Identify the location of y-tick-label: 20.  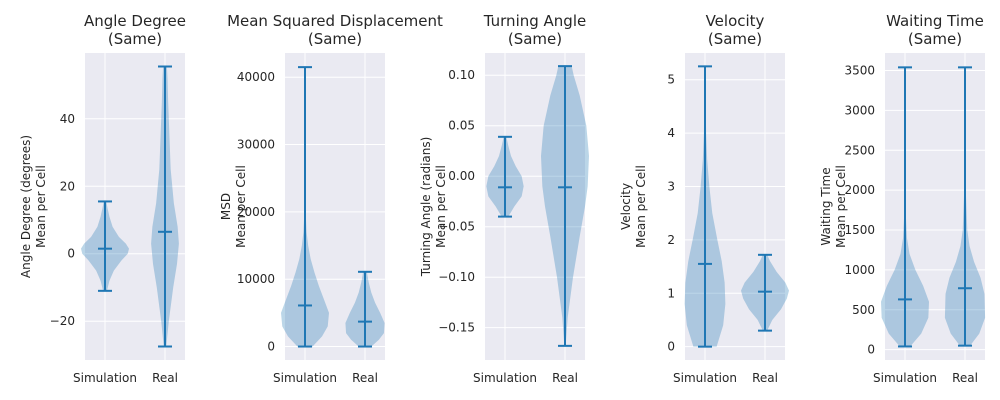
(67, 186).